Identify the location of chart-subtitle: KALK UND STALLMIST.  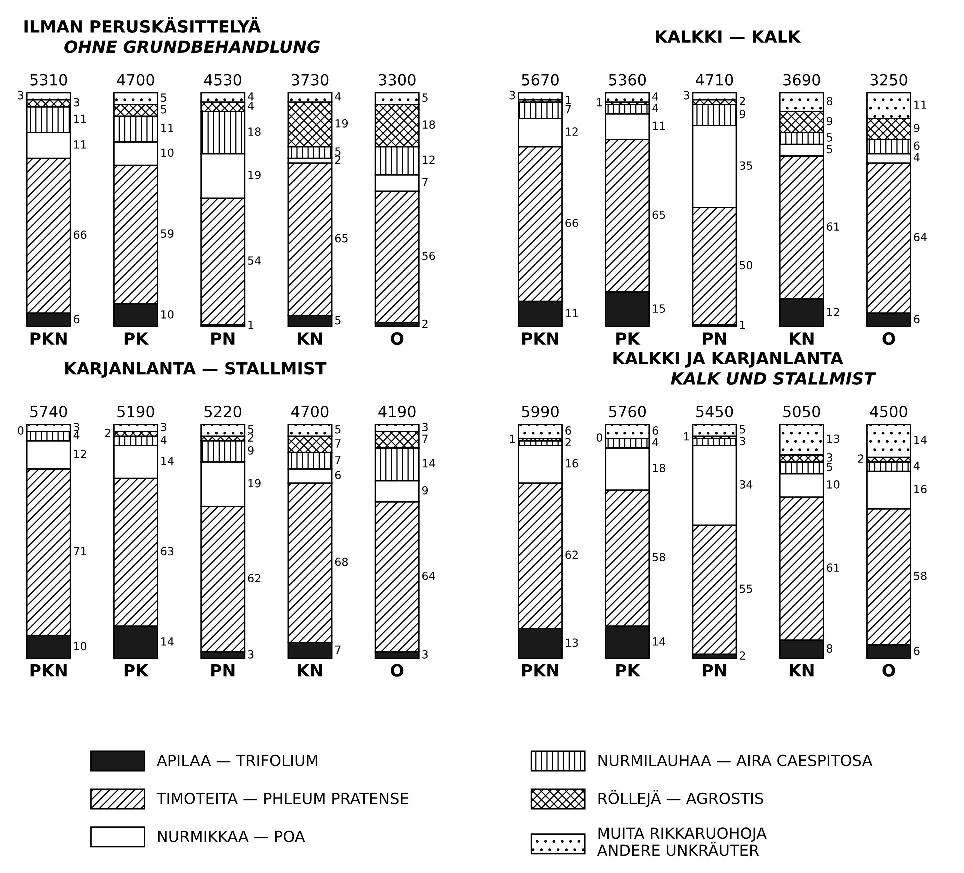
(774, 378).